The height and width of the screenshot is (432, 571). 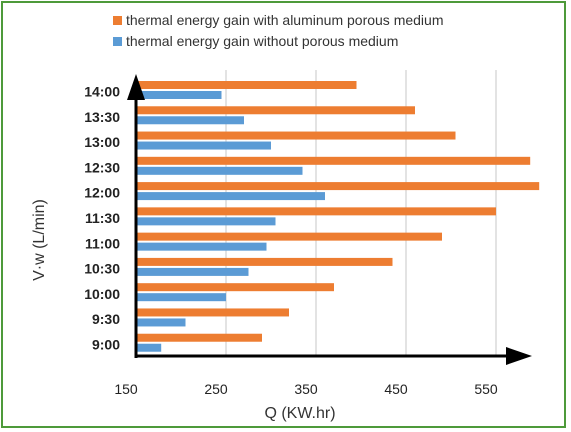 I want to click on x-tick-label-250: 250, so click(x=216, y=389).